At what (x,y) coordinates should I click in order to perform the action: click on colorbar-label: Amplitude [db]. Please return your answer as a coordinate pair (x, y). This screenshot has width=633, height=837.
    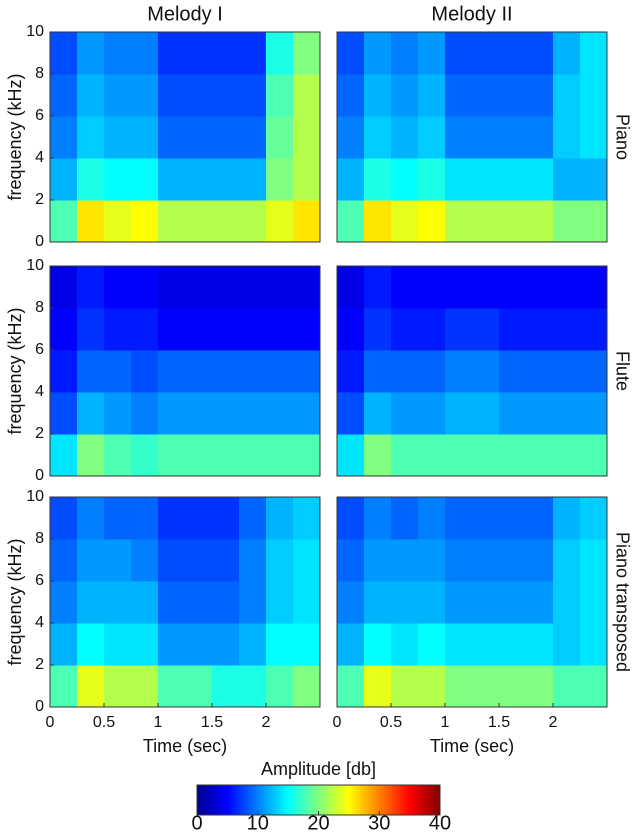
    Looking at the image, I should click on (318, 769).